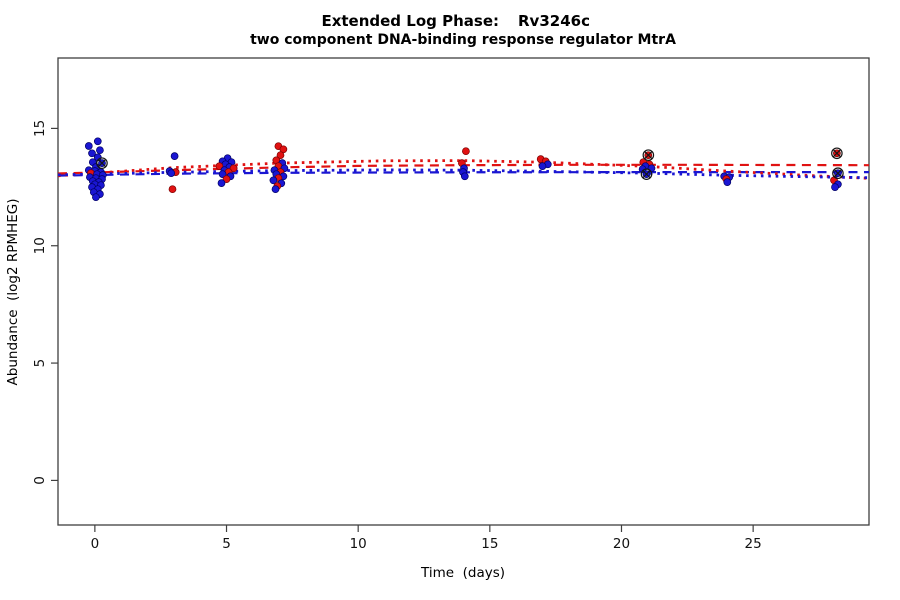 This screenshot has width=900, height=600. I want to click on chart-title-gene: Rv3246c, so click(554, 21).